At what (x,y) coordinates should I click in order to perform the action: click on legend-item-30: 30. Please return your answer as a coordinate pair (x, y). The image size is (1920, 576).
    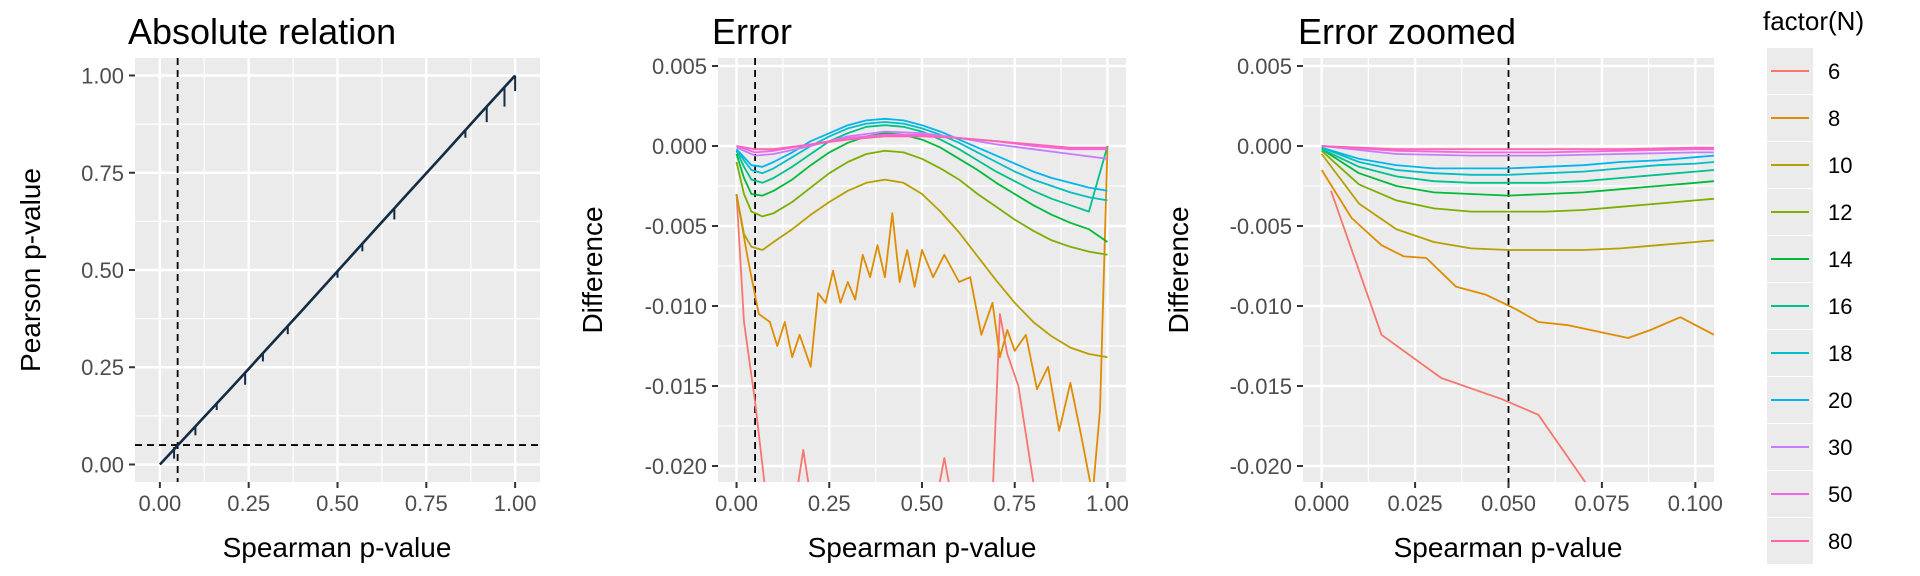
    Looking at the image, I should click on (1809, 447).